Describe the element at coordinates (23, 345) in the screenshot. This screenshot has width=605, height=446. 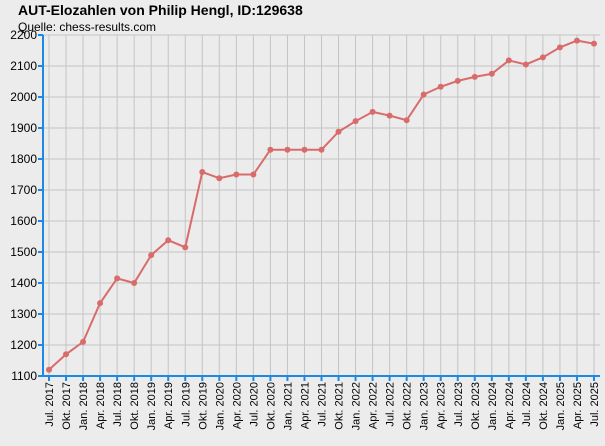
I see `y-tick-label: 1200` at that location.